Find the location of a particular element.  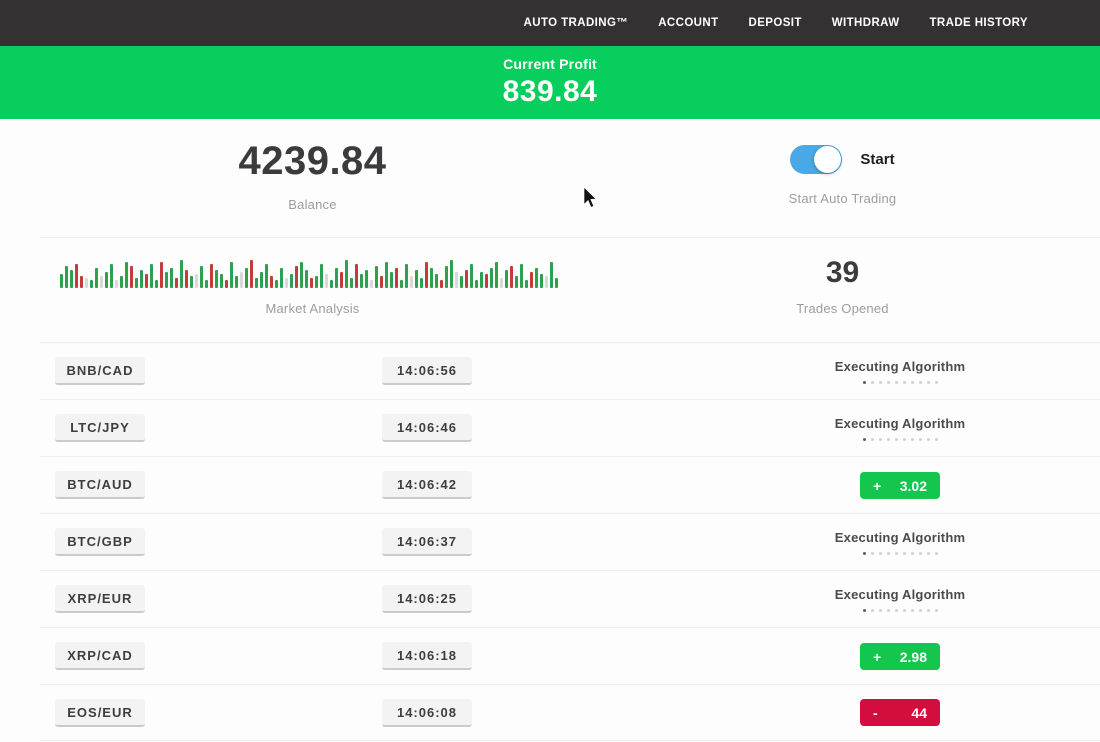

pair-cell: XRP/EUR is located at coordinates (205, 599).